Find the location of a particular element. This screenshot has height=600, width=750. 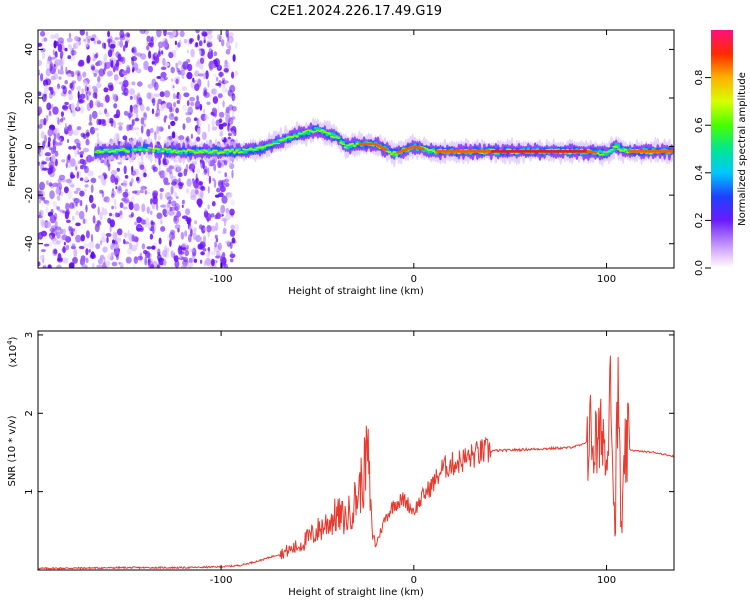

y-tick-label: 2 is located at coordinates (29, 413).